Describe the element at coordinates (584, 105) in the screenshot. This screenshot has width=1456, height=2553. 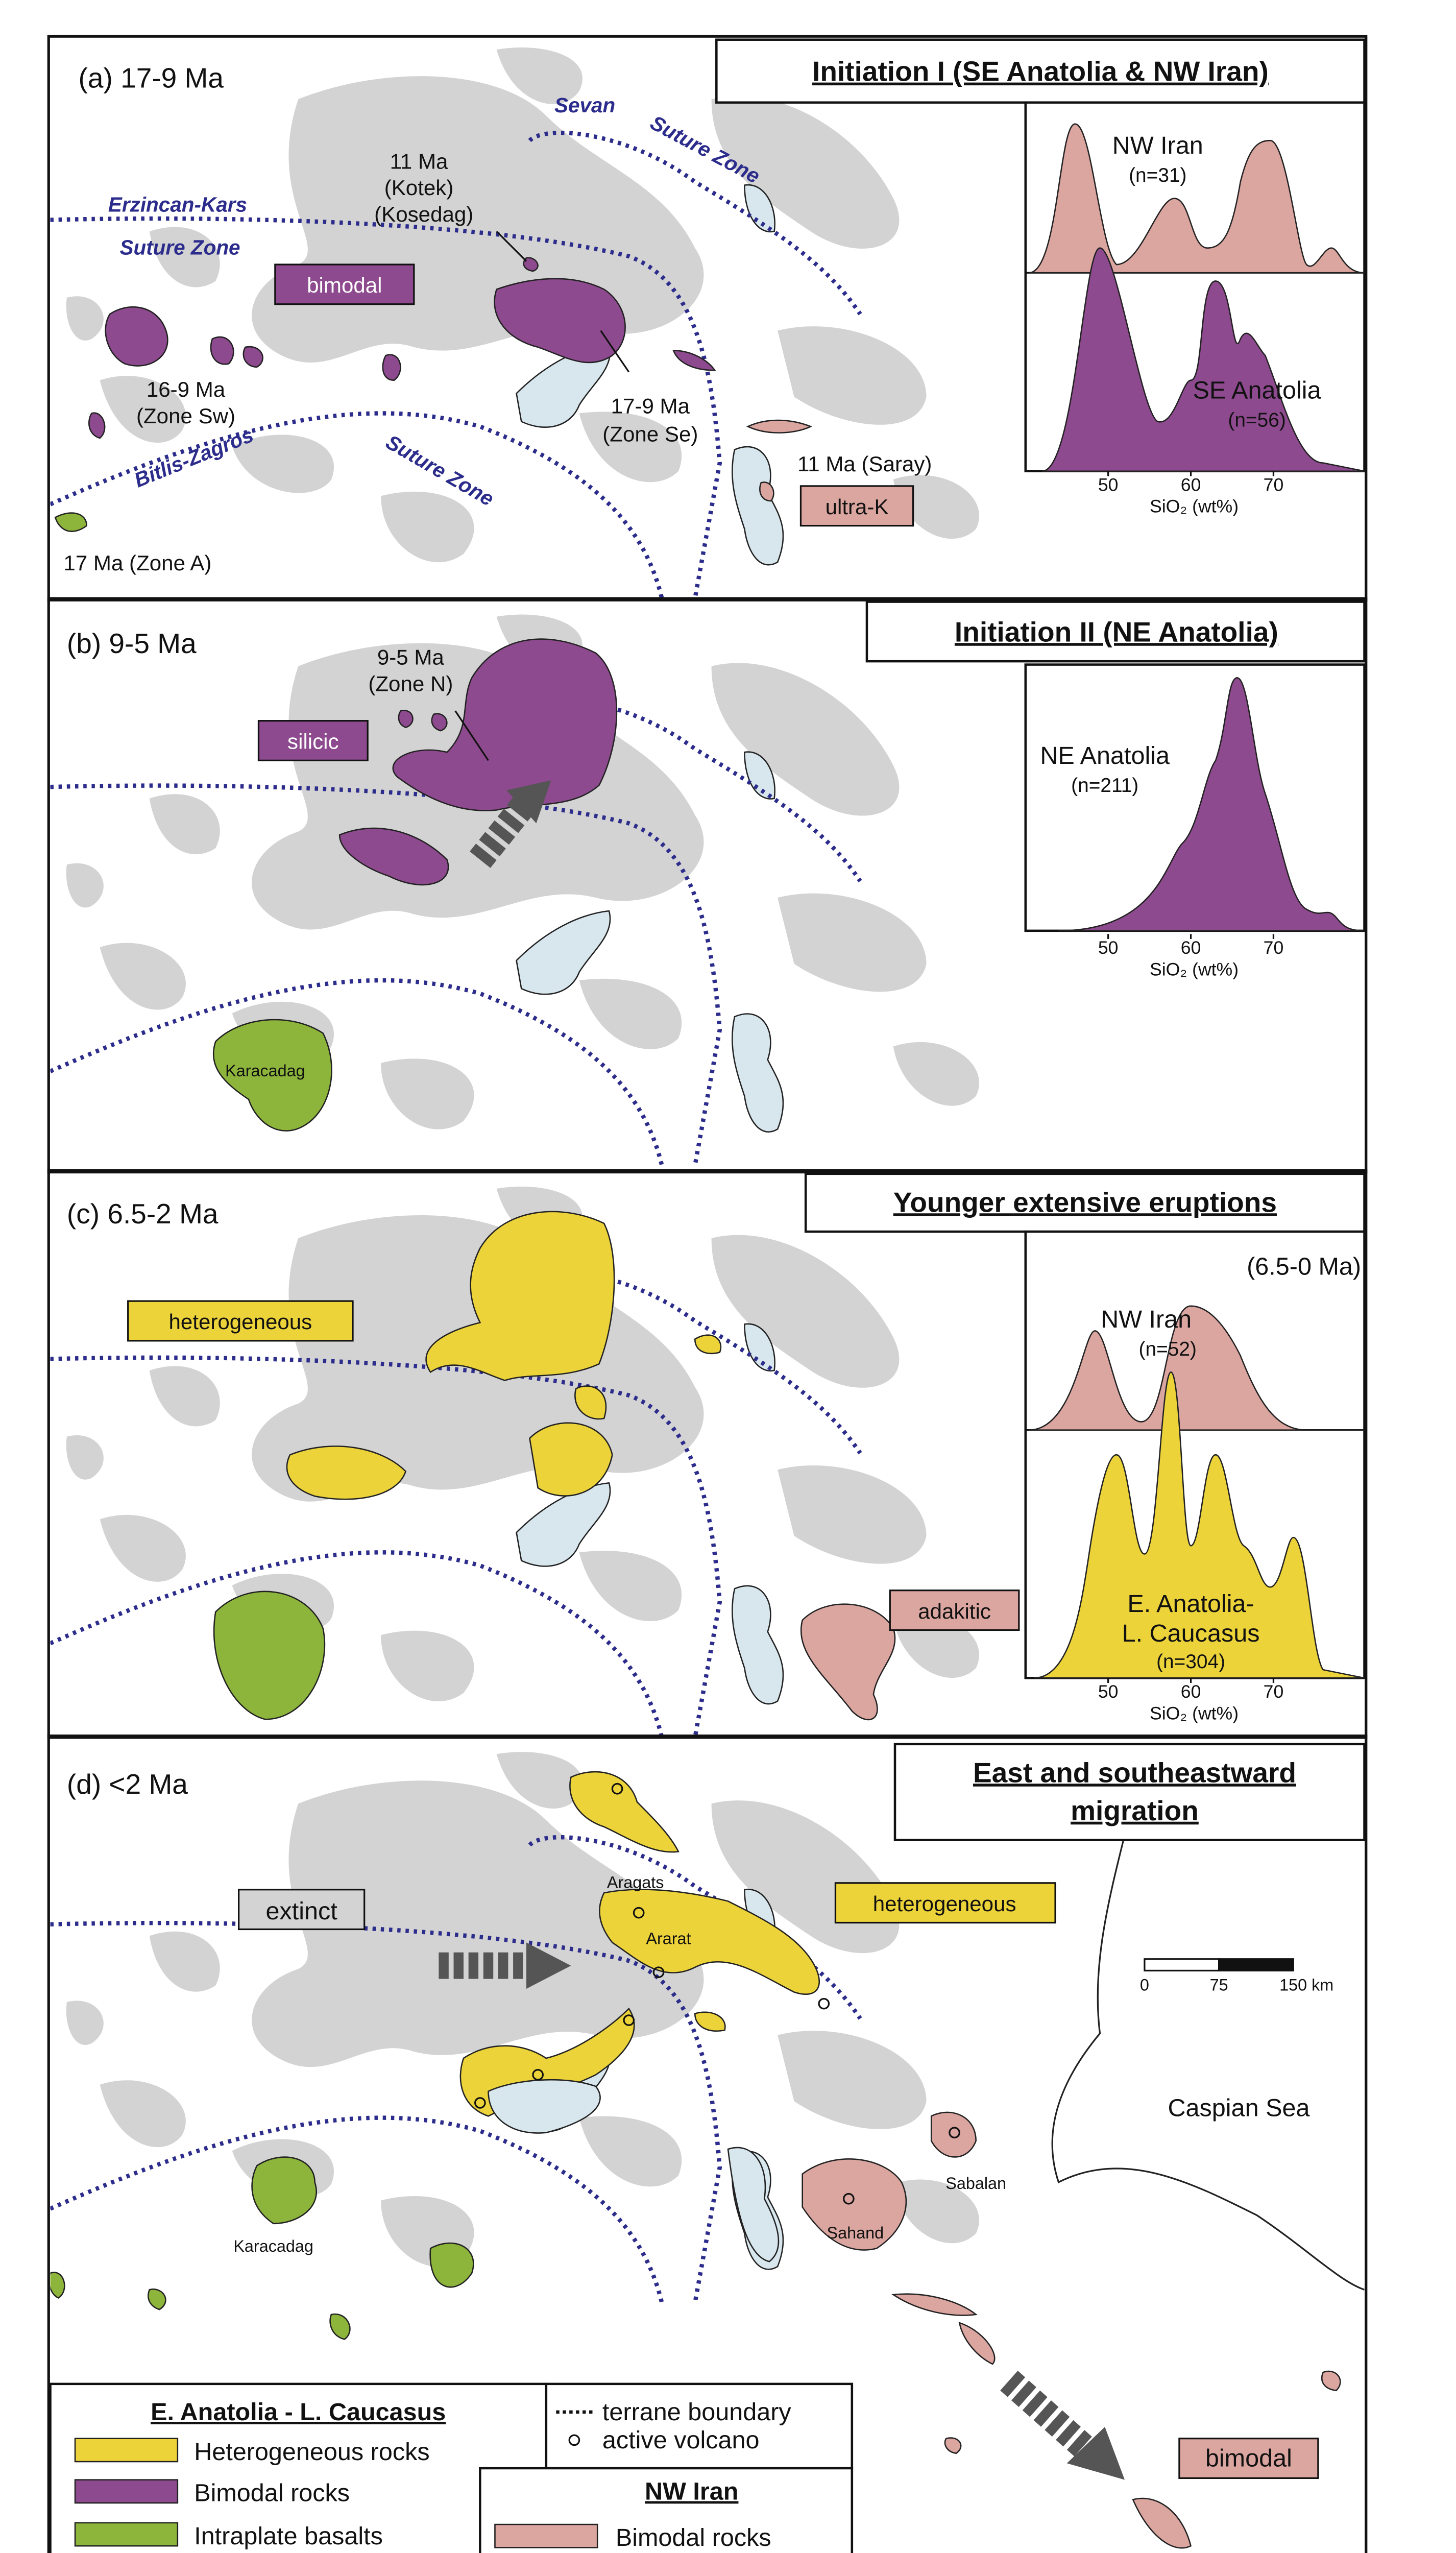
I see `suture-label: Sevan` at that location.